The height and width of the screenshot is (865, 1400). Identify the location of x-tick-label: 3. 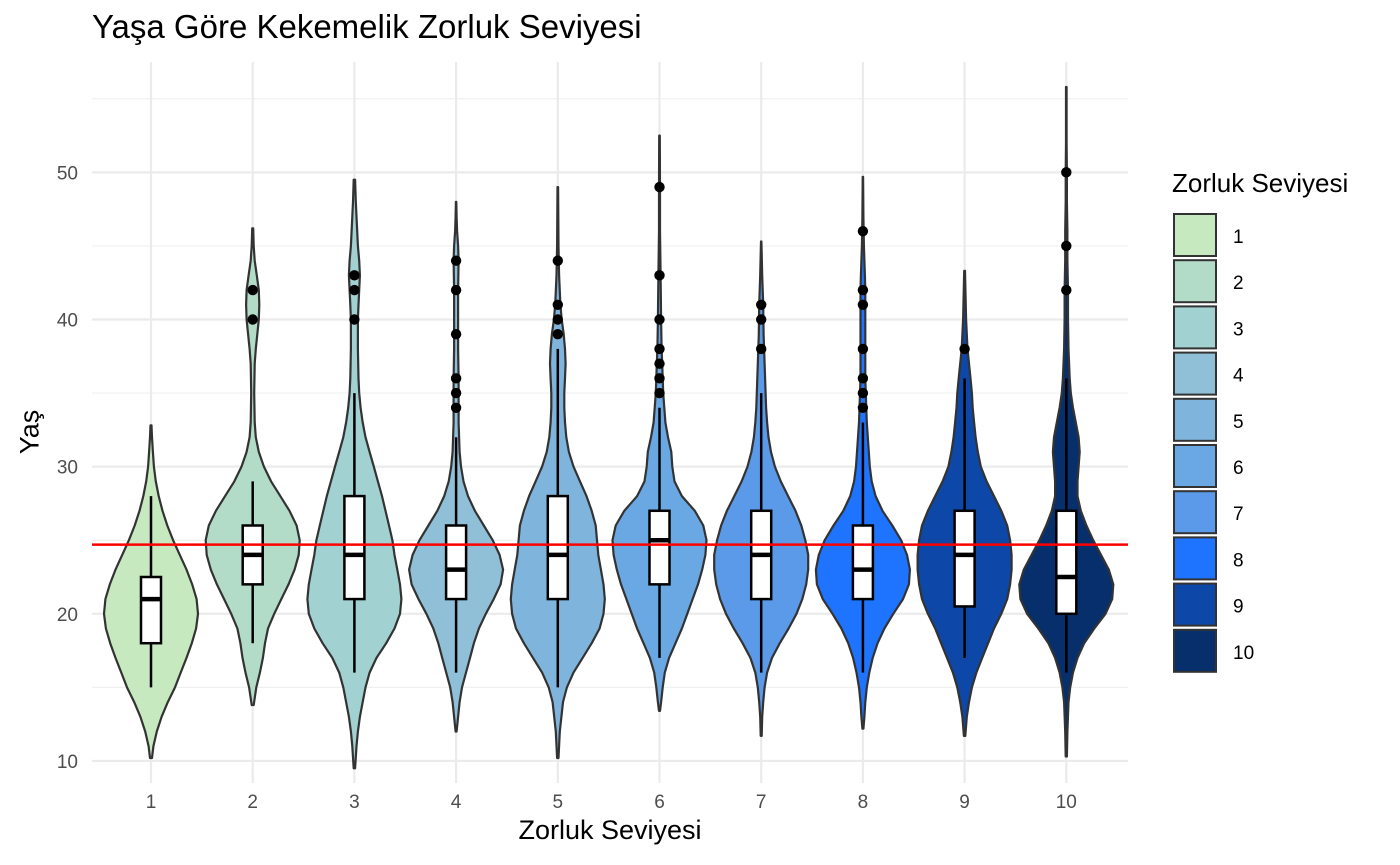
(354, 802).